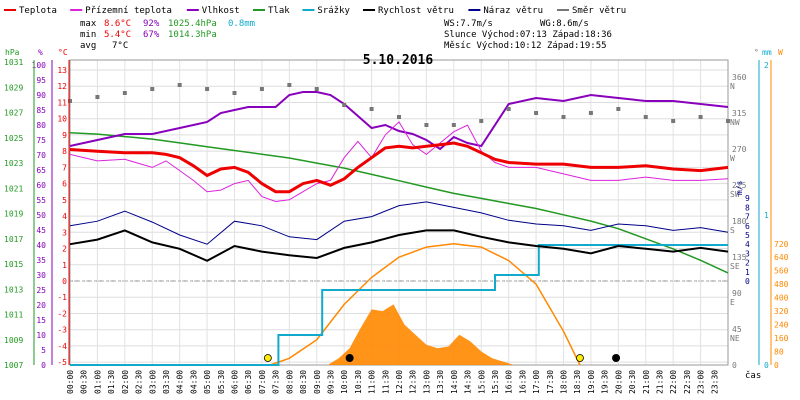 Image resolution: width=800 pixels, height=400 pixels. I want to click on wind-gust-line, so click(399, 223).